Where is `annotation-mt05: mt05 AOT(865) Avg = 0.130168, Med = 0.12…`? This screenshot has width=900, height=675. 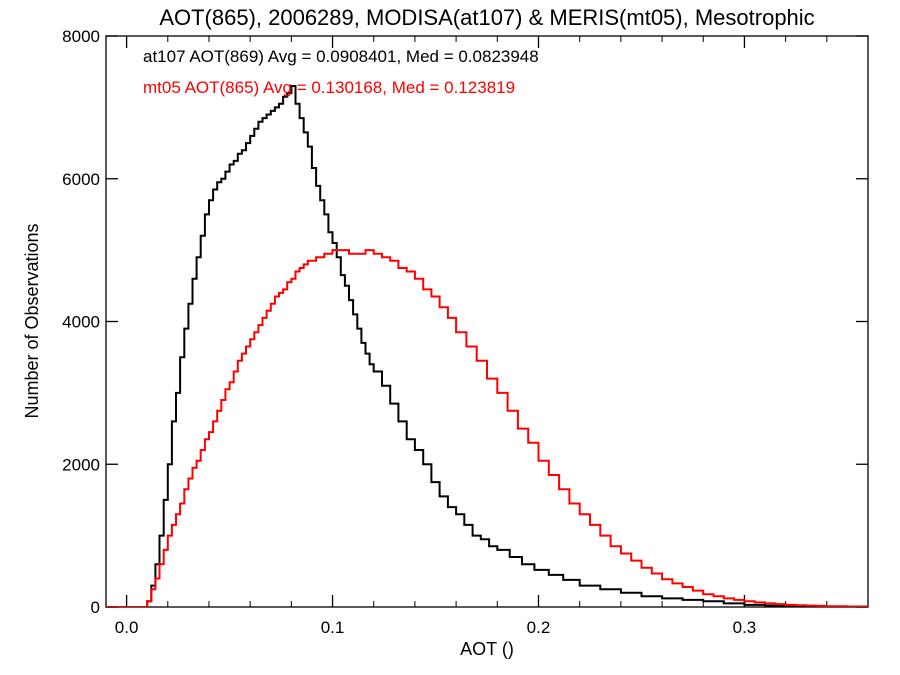 annotation-mt05: mt05 AOT(865) Avg = 0.130168, Med = 0.12… is located at coordinates (329, 87).